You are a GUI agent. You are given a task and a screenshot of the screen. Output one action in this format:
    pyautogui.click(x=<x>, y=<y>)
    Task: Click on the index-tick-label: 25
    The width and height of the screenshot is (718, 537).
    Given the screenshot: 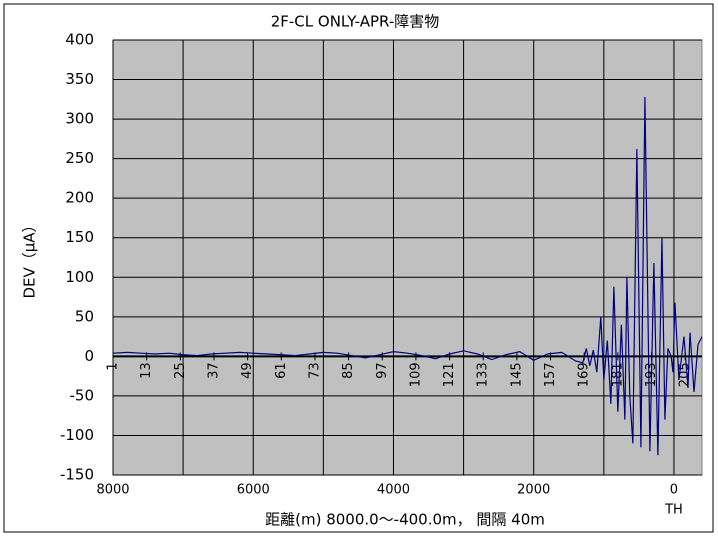 What is the action you would take?
    pyautogui.click(x=180, y=370)
    